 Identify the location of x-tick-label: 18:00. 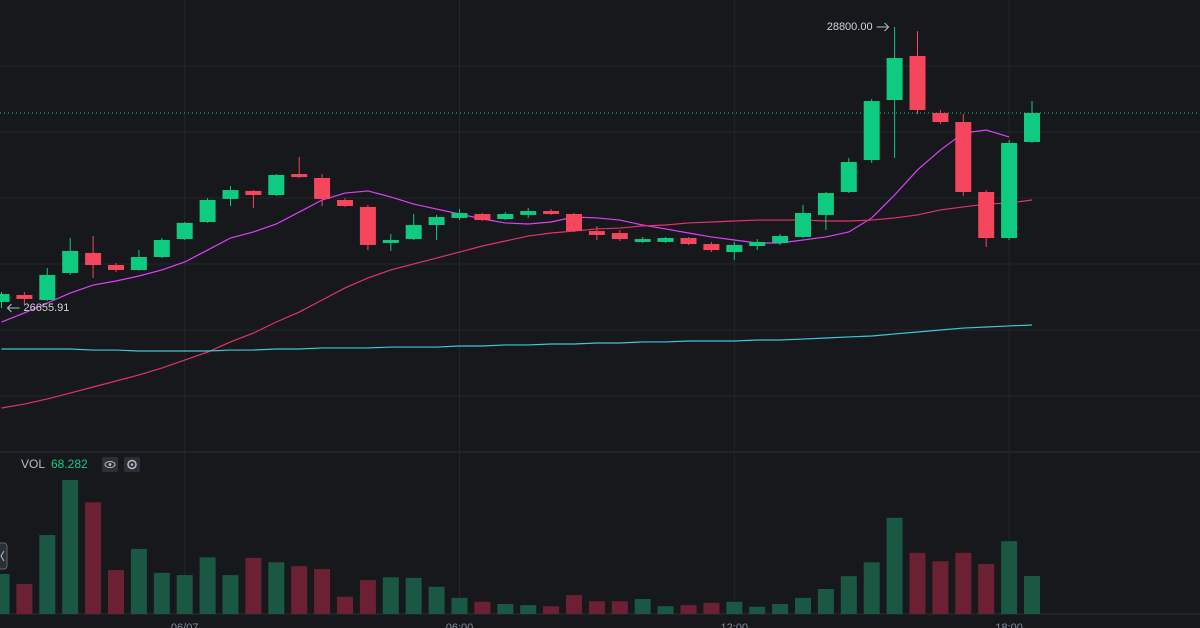
(1009, 625).